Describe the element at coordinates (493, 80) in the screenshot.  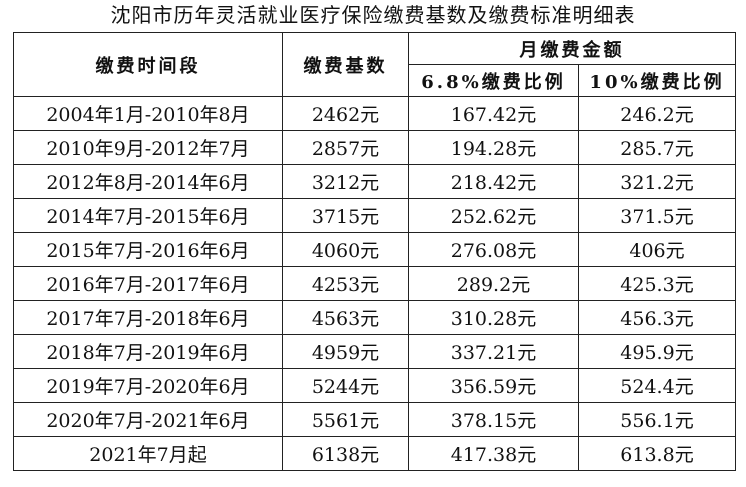
I see `header-cell: 6.8%缴费比例` at that location.